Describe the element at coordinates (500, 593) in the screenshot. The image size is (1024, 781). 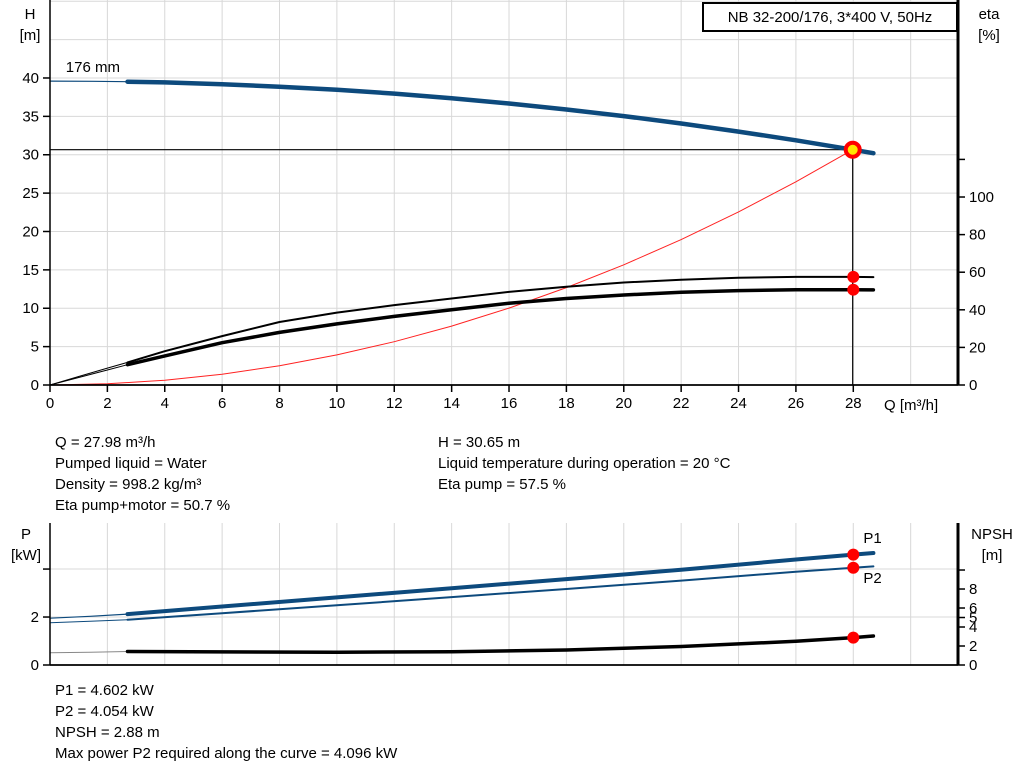
I see `p2-curve` at that location.